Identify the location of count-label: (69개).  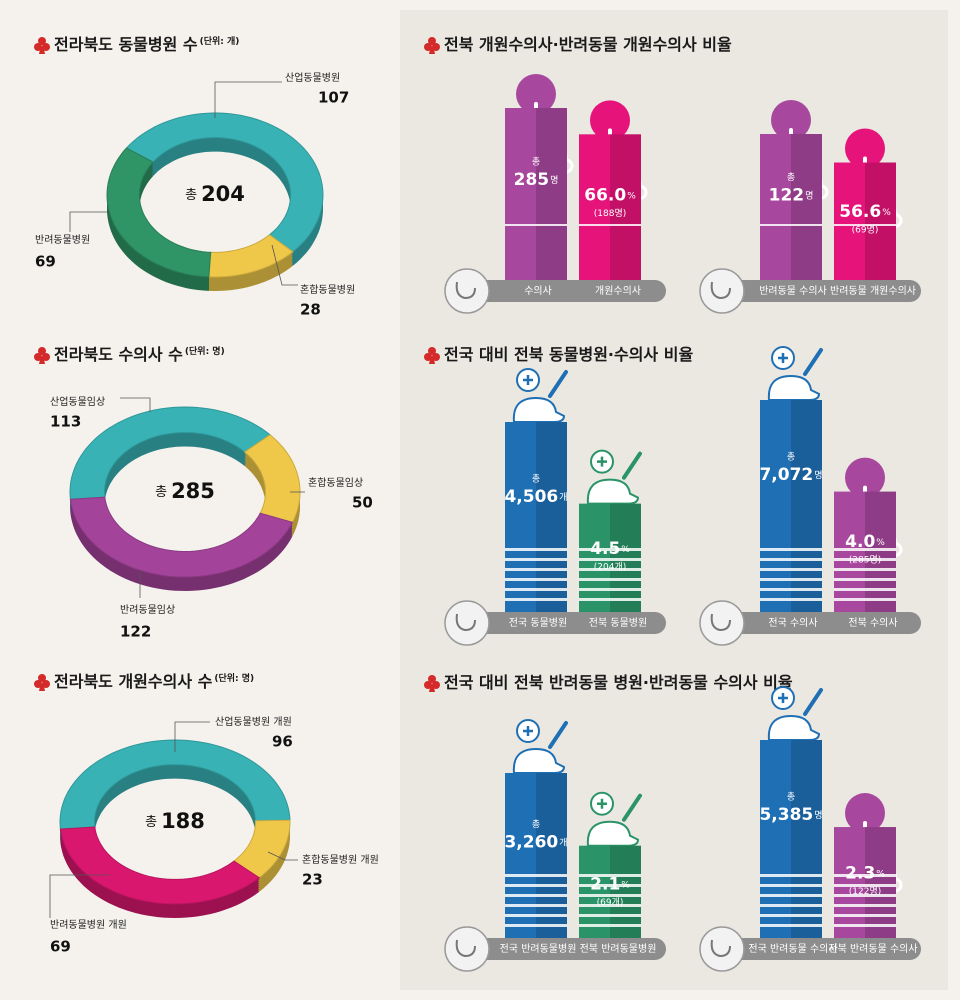
(610, 902).